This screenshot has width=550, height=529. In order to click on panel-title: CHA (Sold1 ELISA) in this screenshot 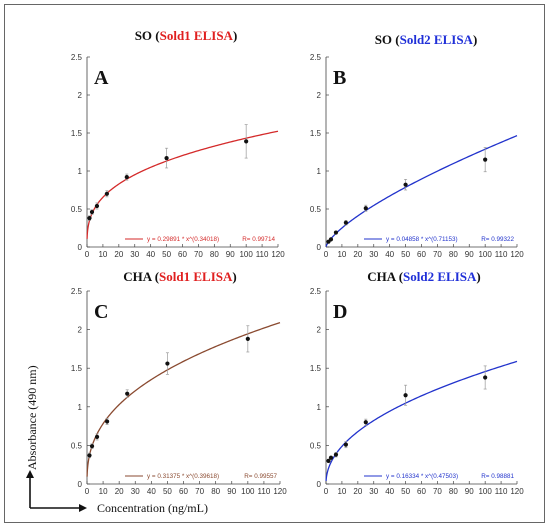, I will do `click(179, 276)`.